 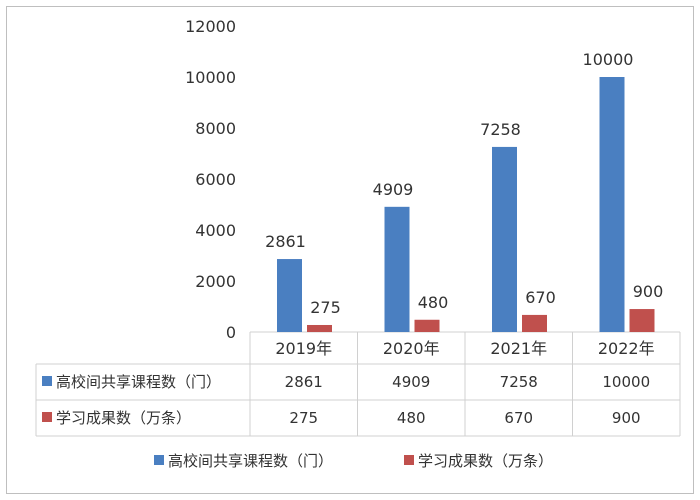 I want to click on legend-label: 学习成果数（万条）, so click(x=485, y=461).